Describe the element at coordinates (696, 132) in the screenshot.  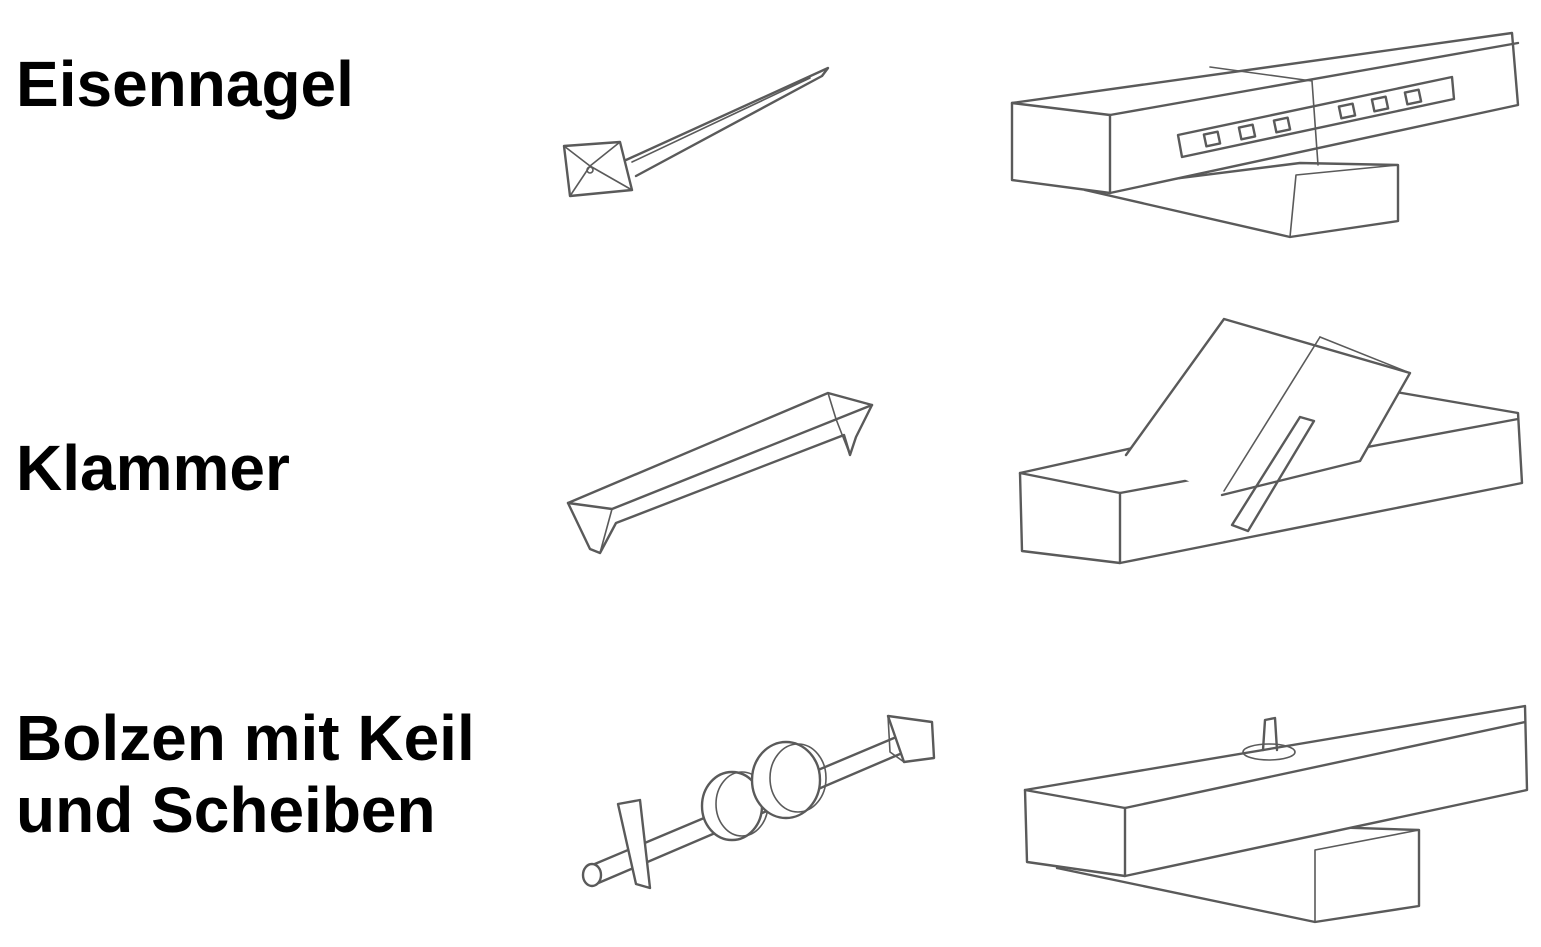
I see `iron-nail-drawing-icon` at that location.